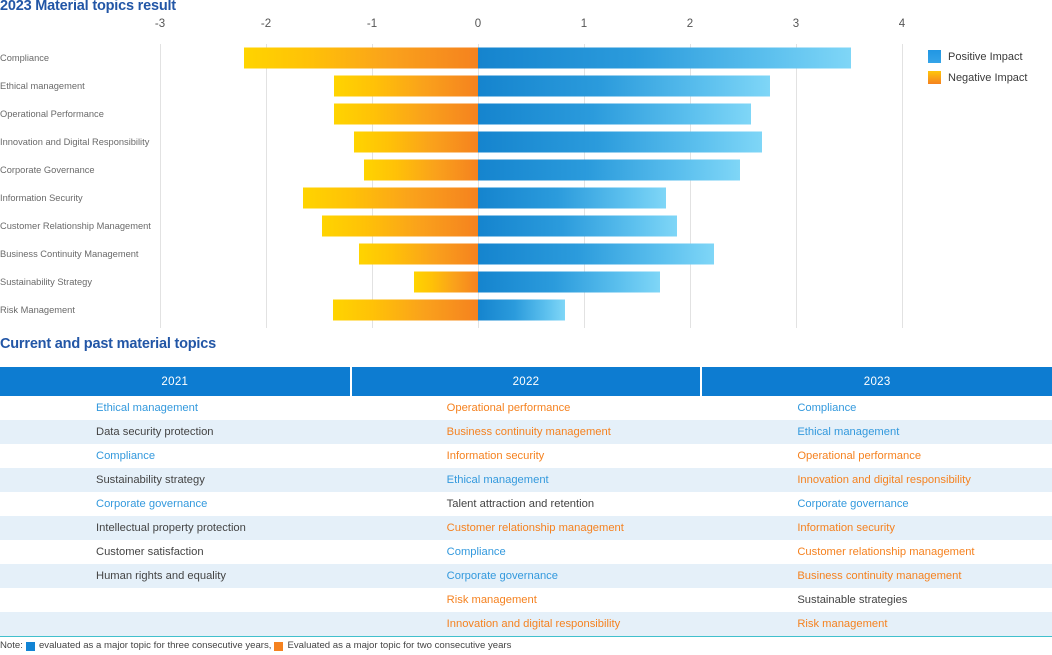 The height and width of the screenshot is (655, 1052). What do you see at coordinates (175, 432) in the screenshot?
I see `table-cell: Data security protection` at bounding box center [175, 432].